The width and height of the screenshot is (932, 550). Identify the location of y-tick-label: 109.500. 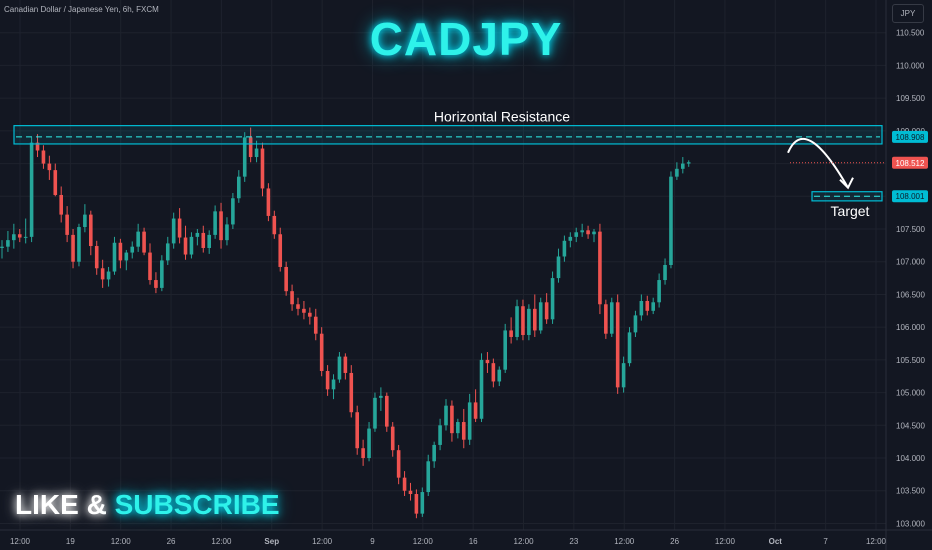
(910, 98).